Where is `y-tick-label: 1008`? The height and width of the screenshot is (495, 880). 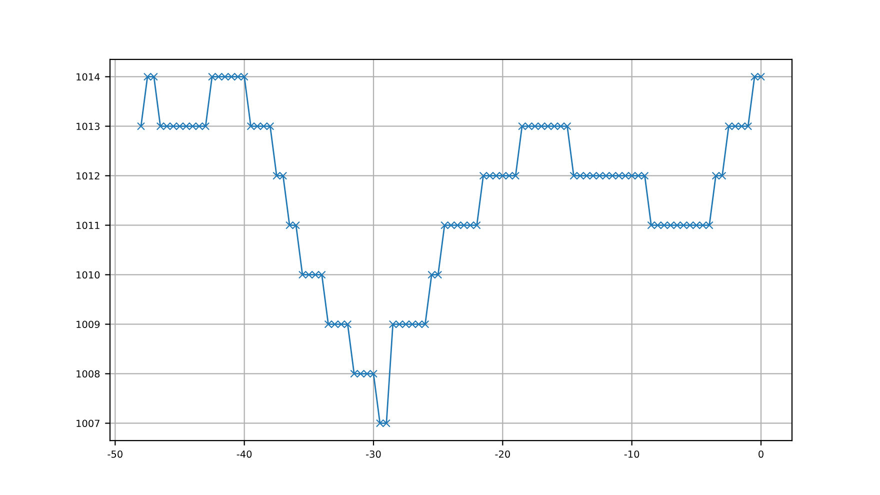 y-tick-label: 1008 is located at coordinates (88, 374).